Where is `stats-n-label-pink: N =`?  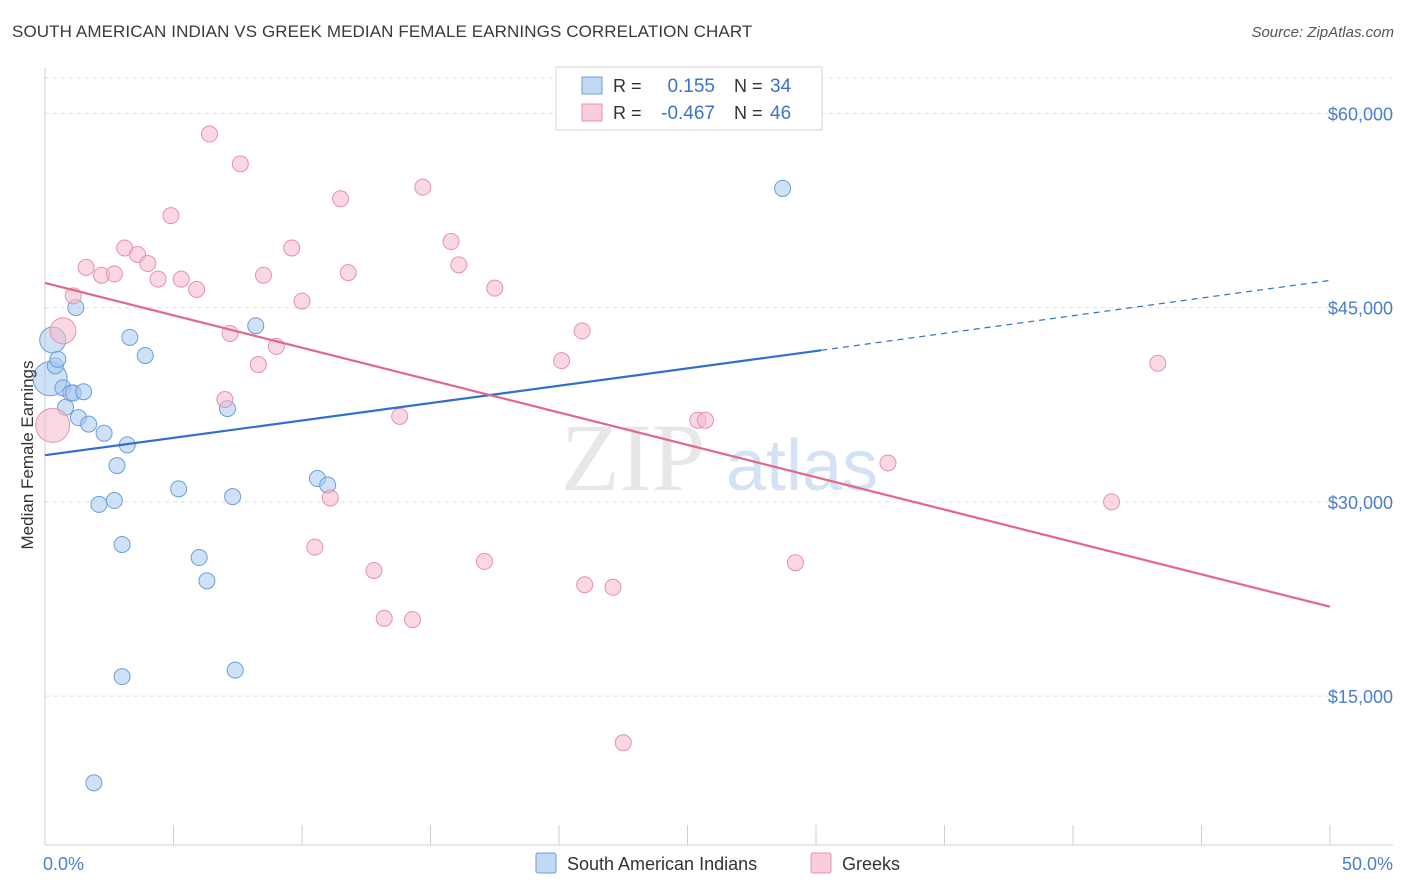
stats-n-label-pink: N = is located at coordinates (748, 113).